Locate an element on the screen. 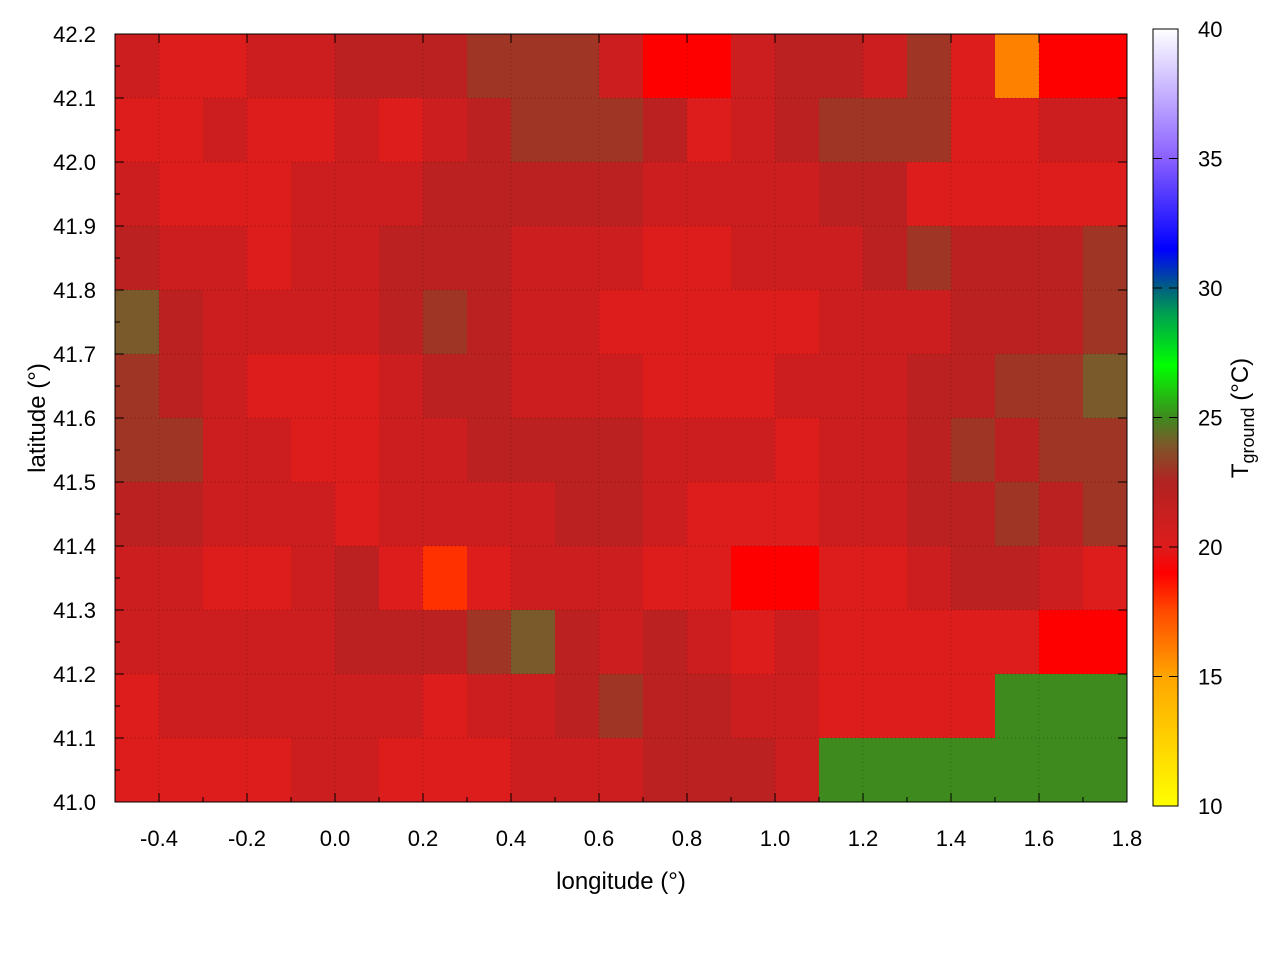 Image resolution: width=1280 pixels, height=960 pixels. colorbar-tick-label: 40 is located at coordinates (1210, 29).